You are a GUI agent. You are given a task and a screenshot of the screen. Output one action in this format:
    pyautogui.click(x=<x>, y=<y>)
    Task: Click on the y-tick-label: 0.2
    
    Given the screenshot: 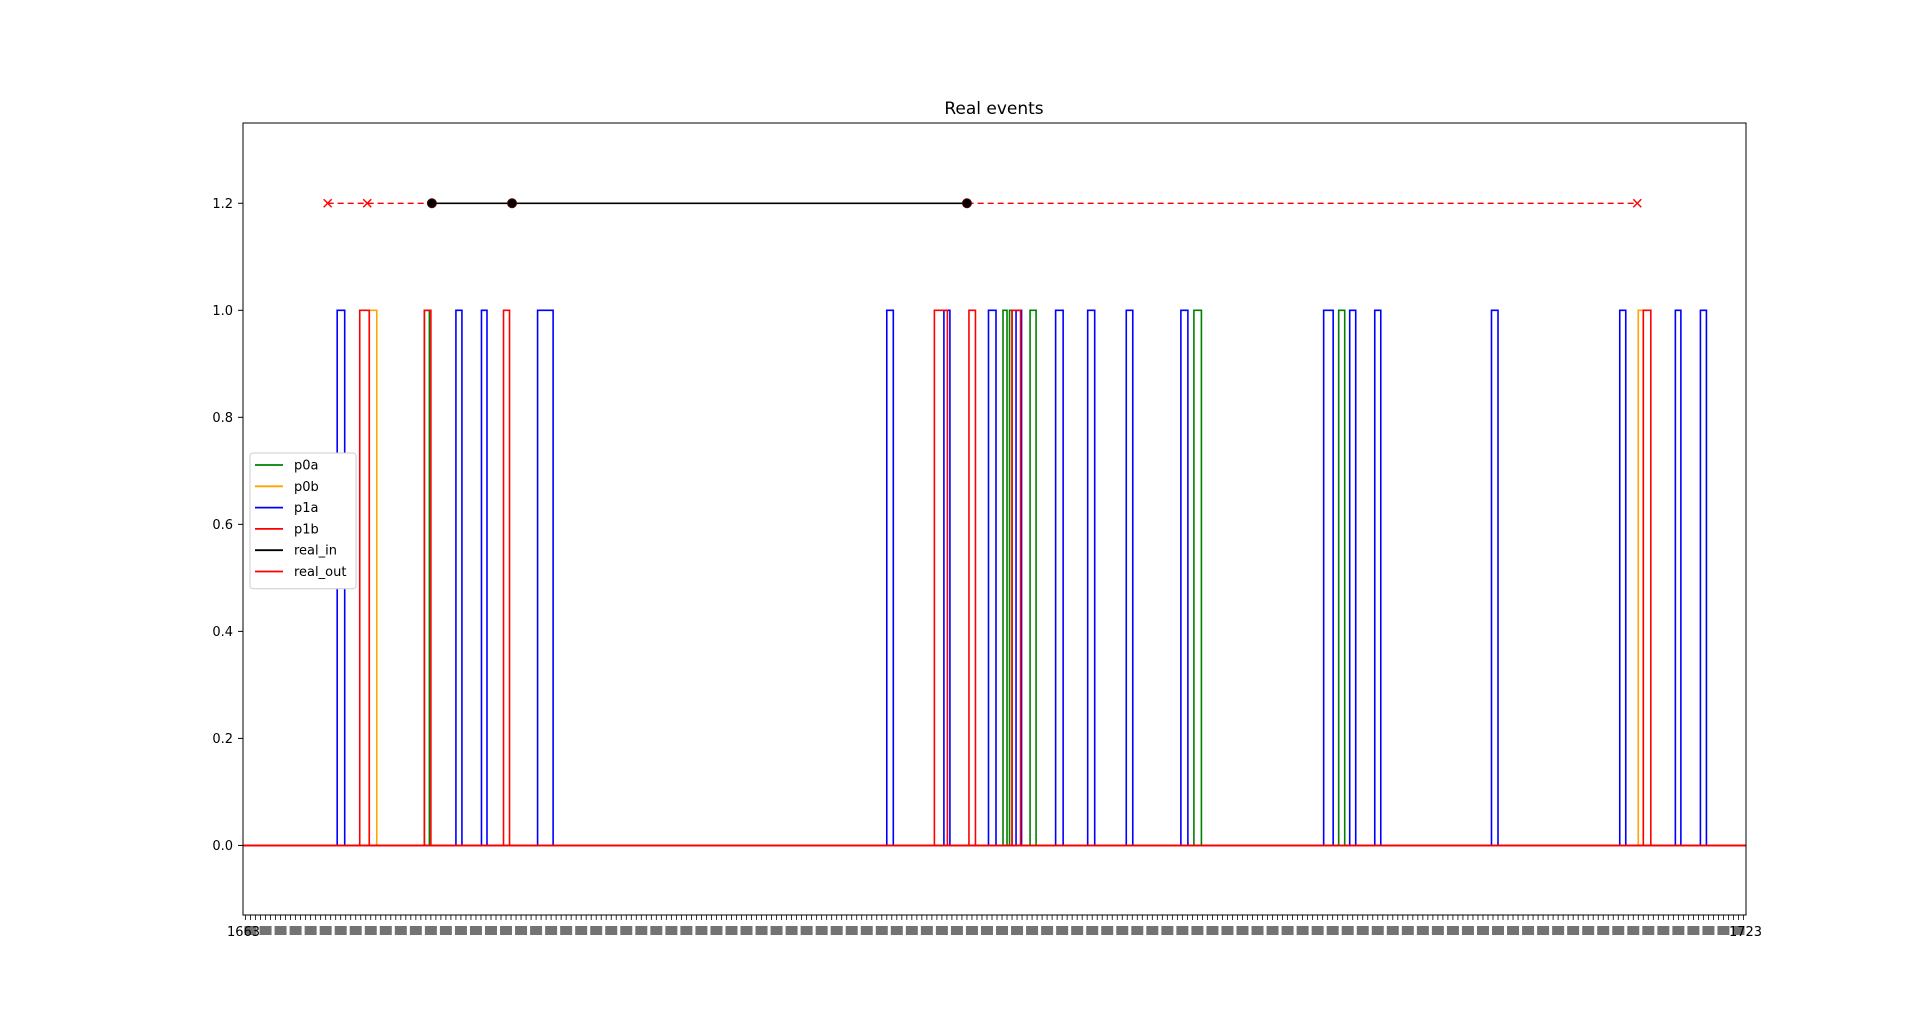 What is the action you would take?
    pyautogui.click(x=222, y=739)
    